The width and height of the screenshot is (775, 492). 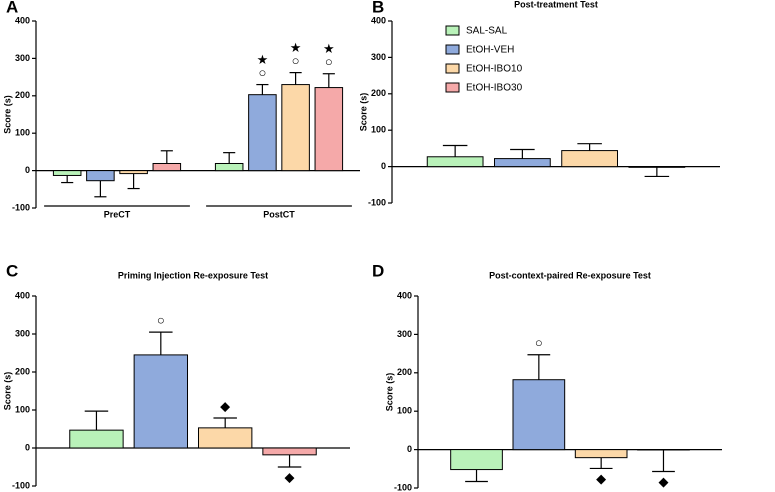 What do you see at coordinates (490, 50) in the screenshot?
I see `legend-label: EtOH-VEH` at bounding box center [490, 50].